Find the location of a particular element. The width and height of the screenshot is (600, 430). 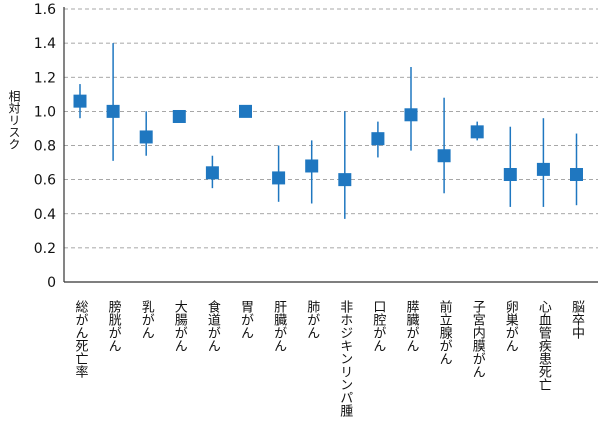

x-category-label: 膵臓がん is located at coordinates (412, 326).